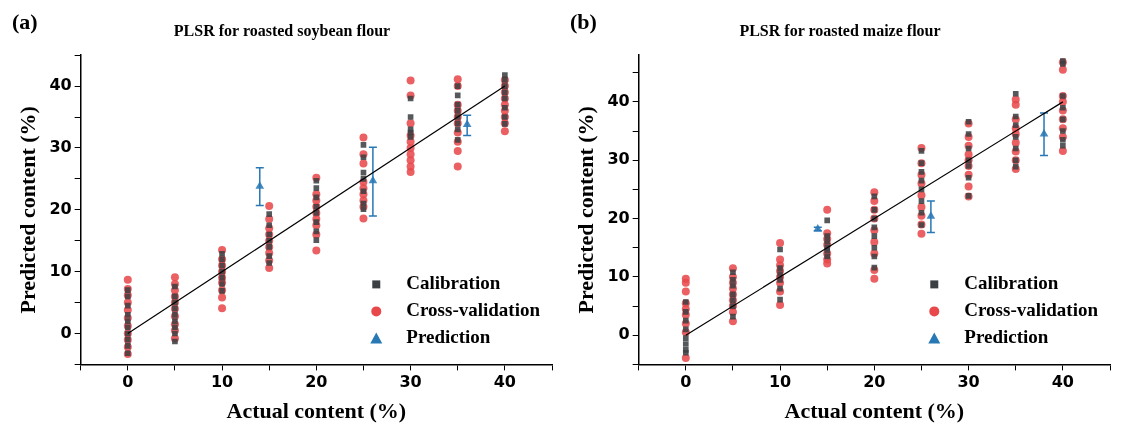 The height and width of the screenshot is (440, 1131). I want to click on text: (a), so click(25, 21).